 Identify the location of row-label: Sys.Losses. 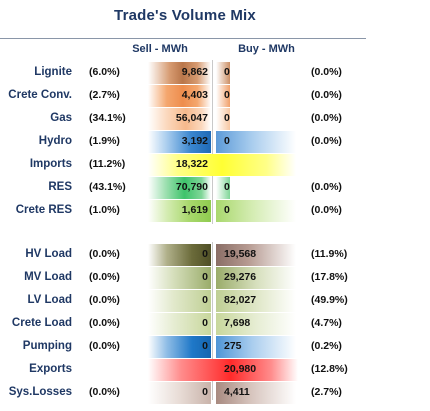
(40, 392).